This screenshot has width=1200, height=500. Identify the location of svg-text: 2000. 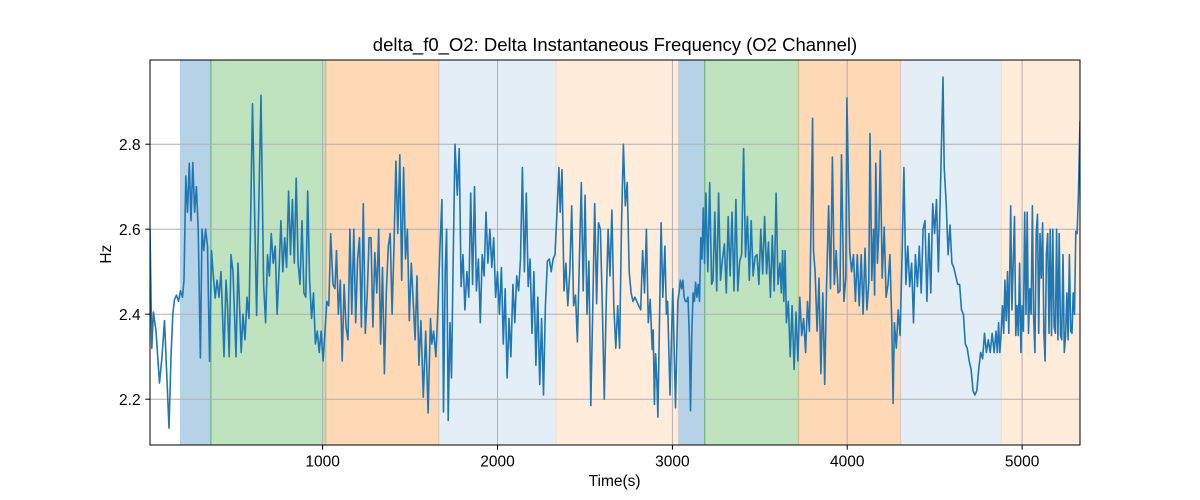
(497, 462).